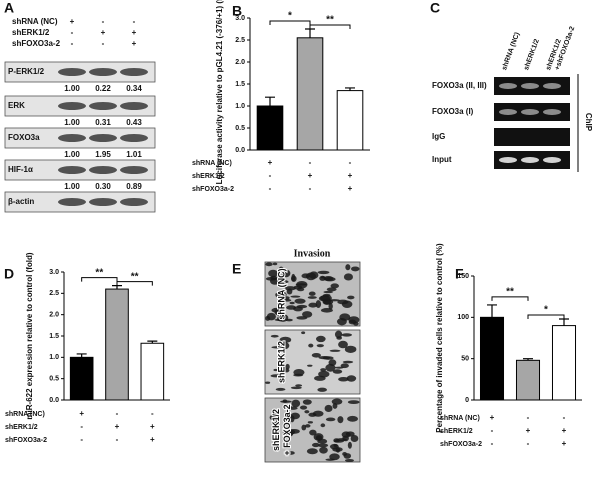 The width and height of the screenshot is (600, 483). I want to click on y-tick-label: 50, so click(465, 359).